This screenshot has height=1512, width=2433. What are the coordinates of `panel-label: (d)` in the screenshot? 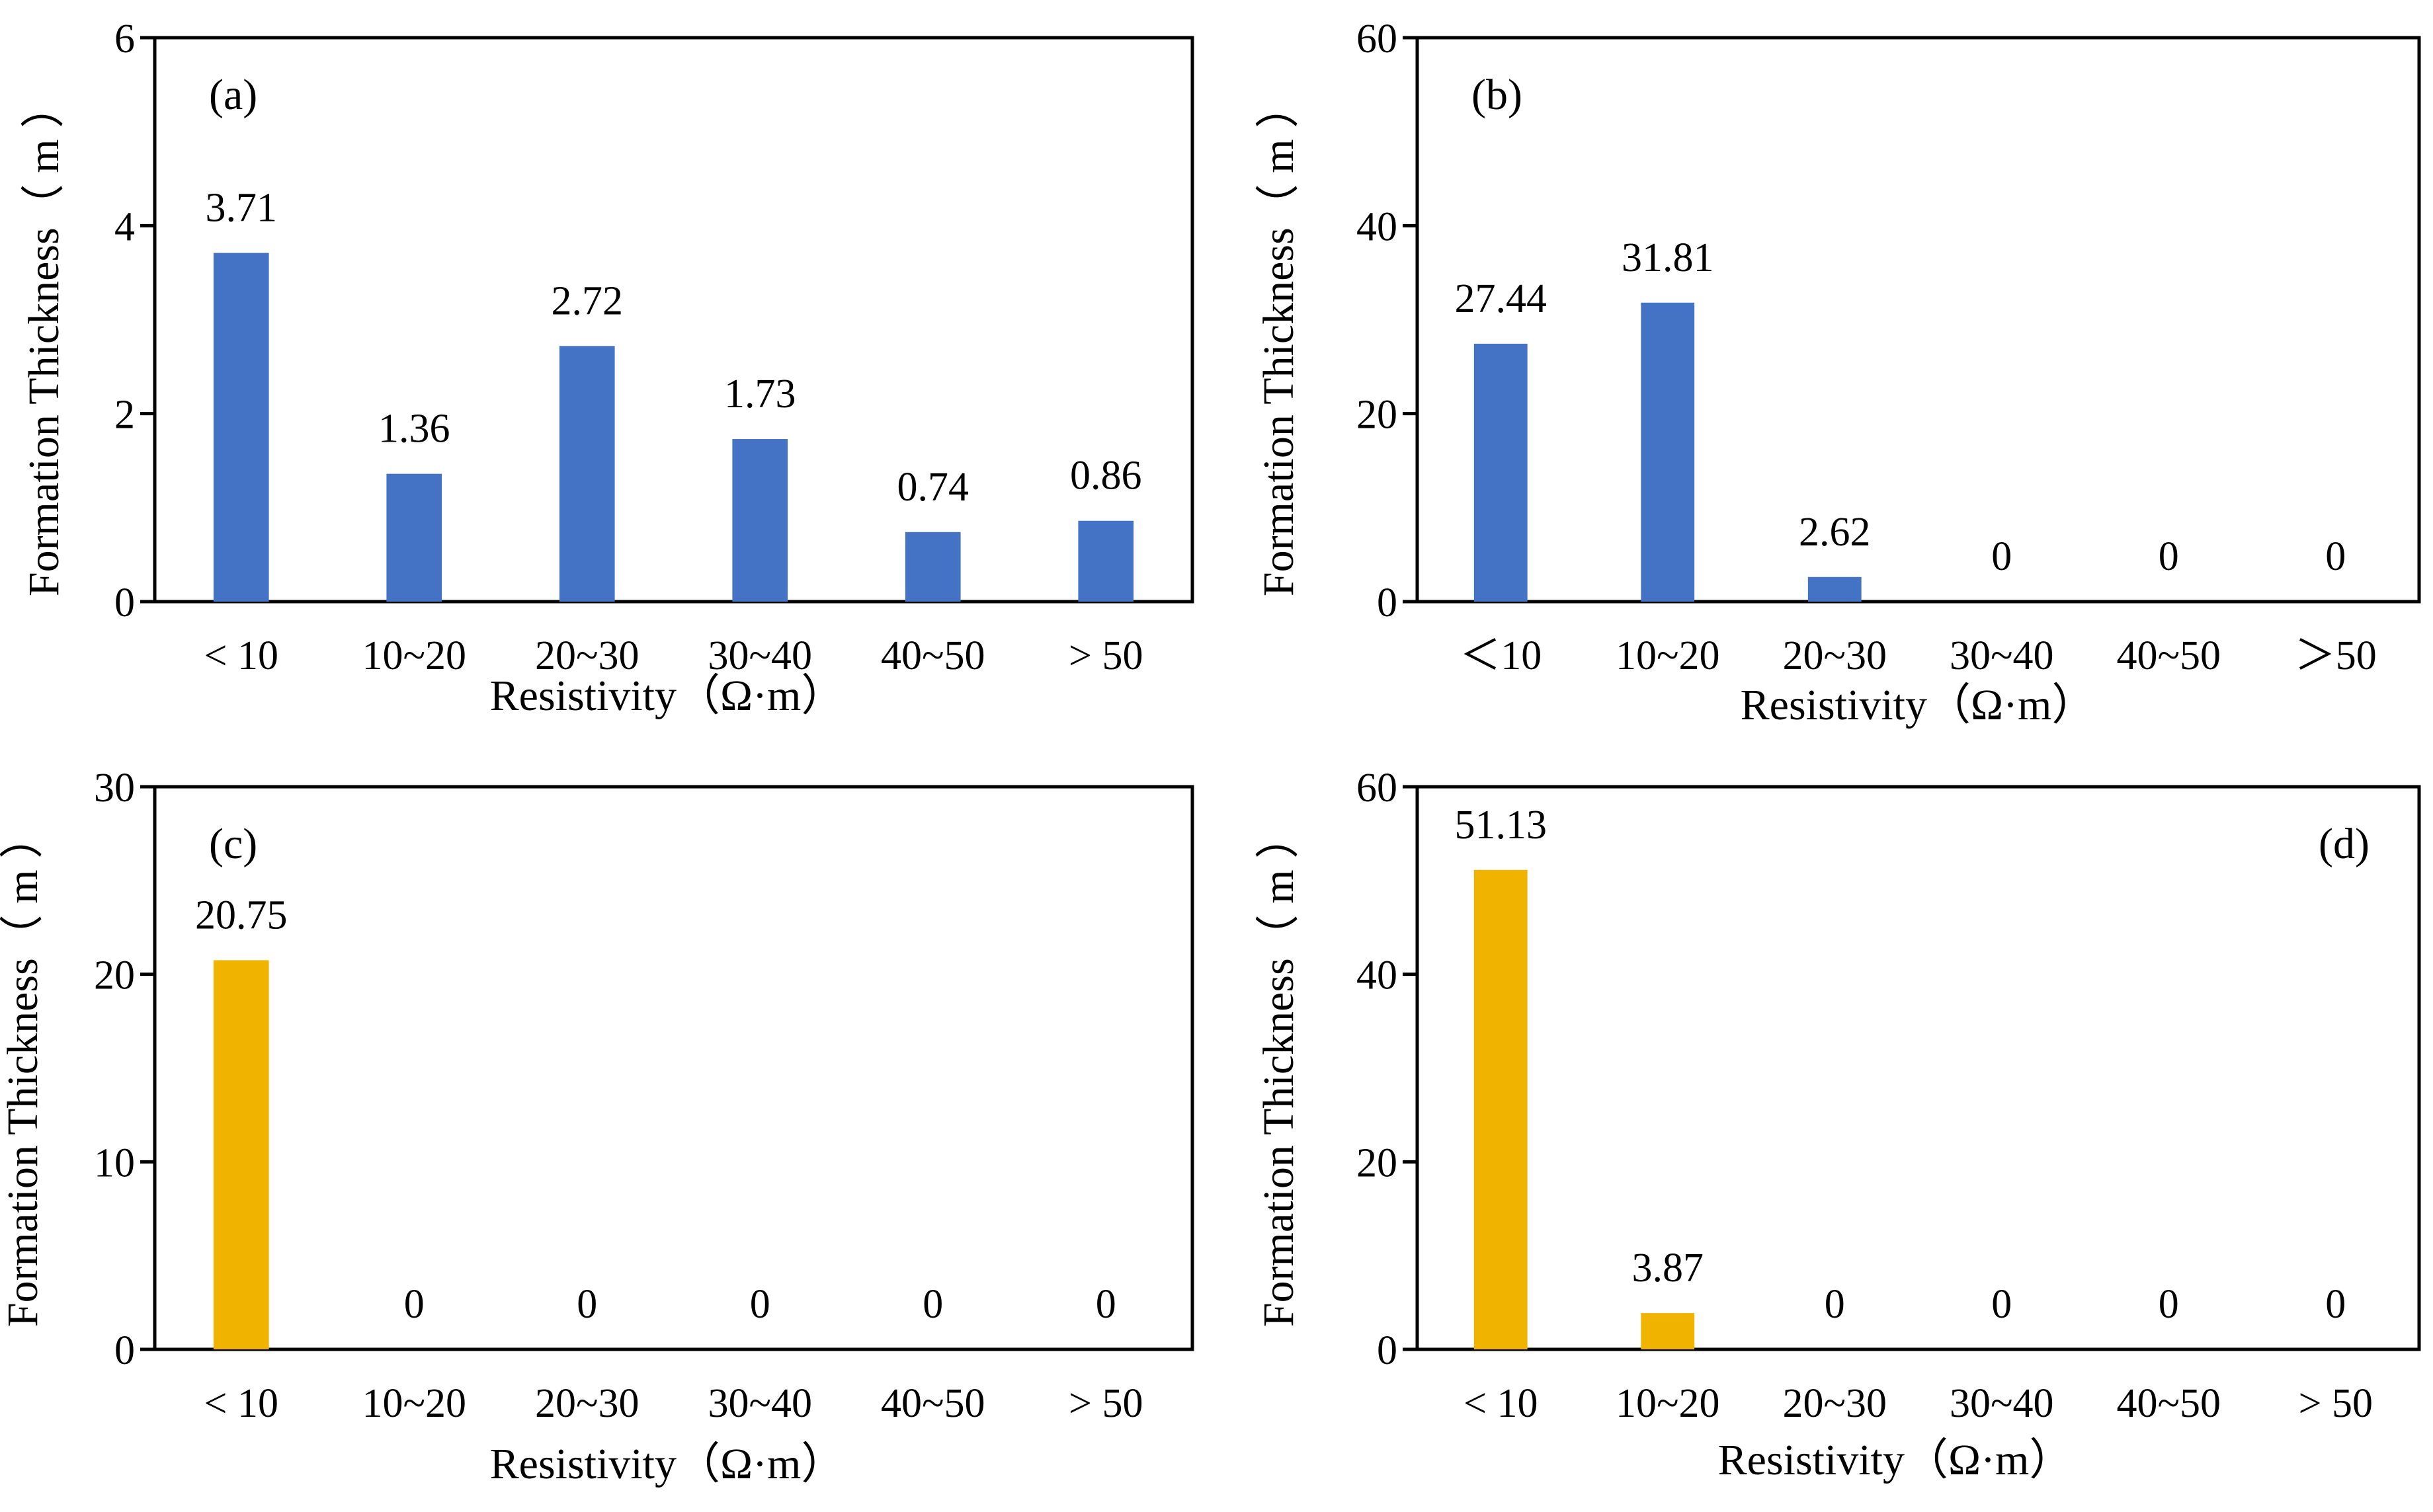 It's located at (2344, 844).